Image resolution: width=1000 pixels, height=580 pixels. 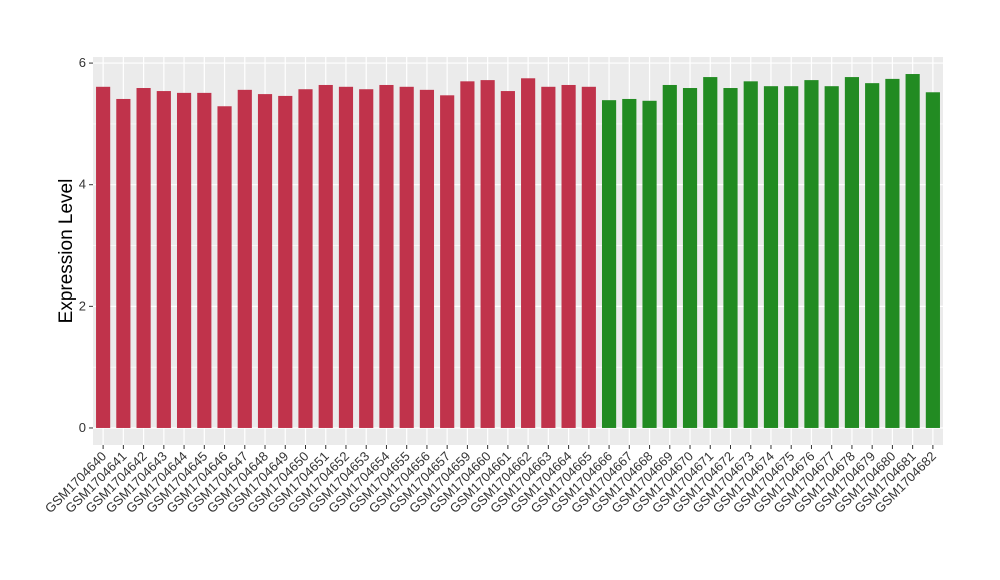 I want to click on y-tick-label: 2, so click(x=82, y=305).